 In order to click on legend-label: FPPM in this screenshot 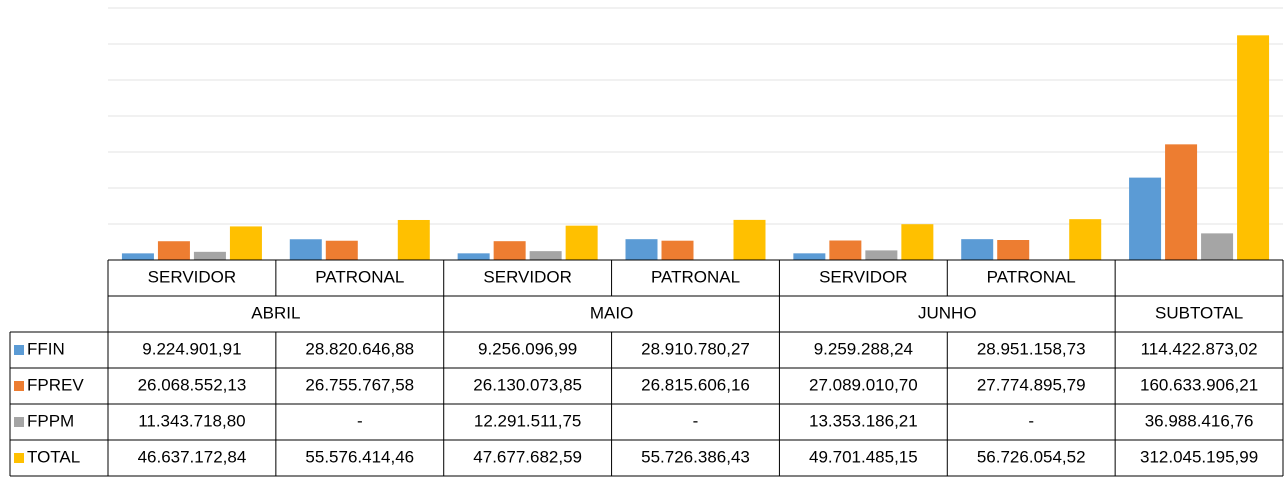, I will do `click(50, 420)`.